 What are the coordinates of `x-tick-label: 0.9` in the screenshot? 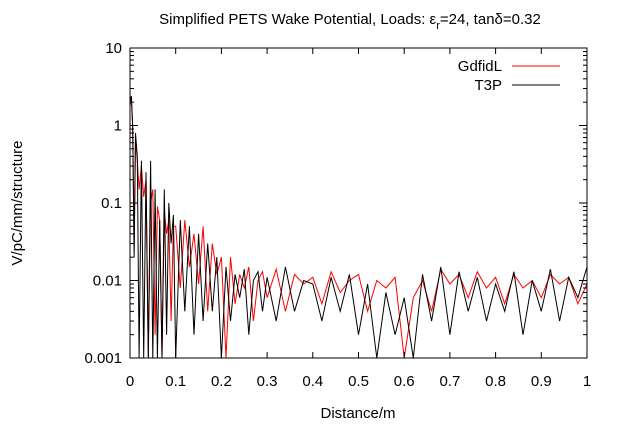 It's located at (541, 381).